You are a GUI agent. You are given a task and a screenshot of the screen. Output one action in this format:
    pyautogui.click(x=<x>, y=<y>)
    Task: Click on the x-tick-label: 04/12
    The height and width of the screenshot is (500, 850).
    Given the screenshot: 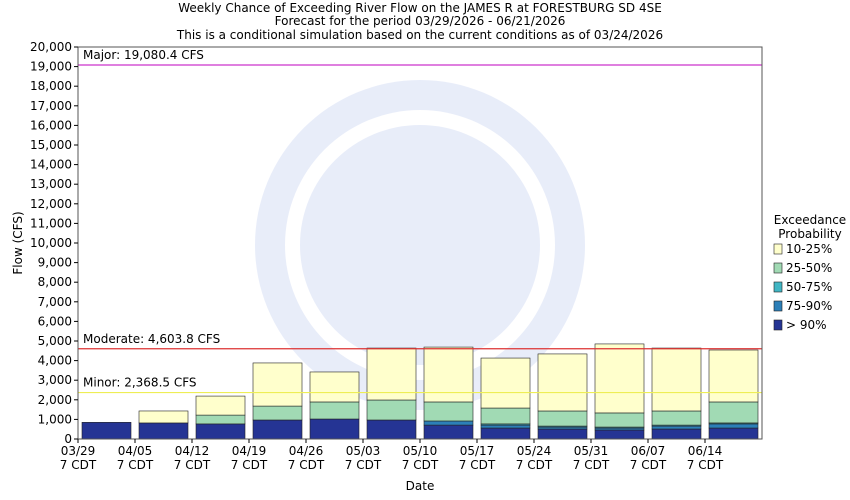 What is the action you would take?
    pyautogui.click(x=192, y=451)
    